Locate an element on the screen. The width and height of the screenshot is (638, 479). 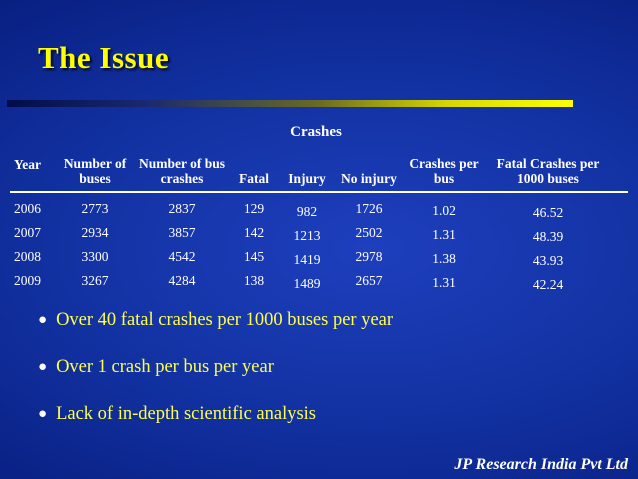
column-header-year: Year is located at coordinates (27, 165).